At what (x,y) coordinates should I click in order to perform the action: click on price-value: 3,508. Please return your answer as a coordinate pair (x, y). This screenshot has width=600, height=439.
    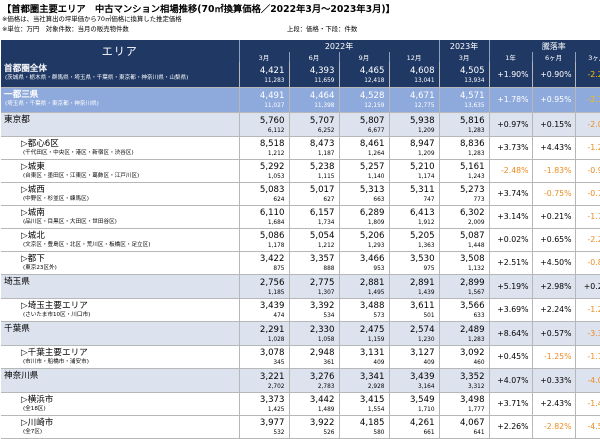
    Looking at the image, I should click on (472, 259).